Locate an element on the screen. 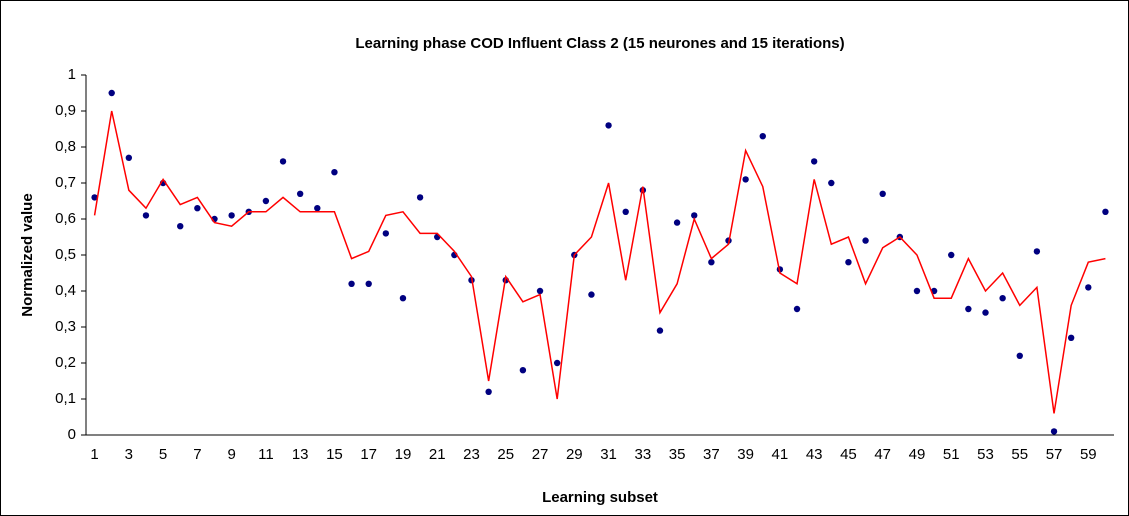 The height and width of the screenshot is (516, 1129). x-tick-label: 15 is located at coordinates (334, 454).